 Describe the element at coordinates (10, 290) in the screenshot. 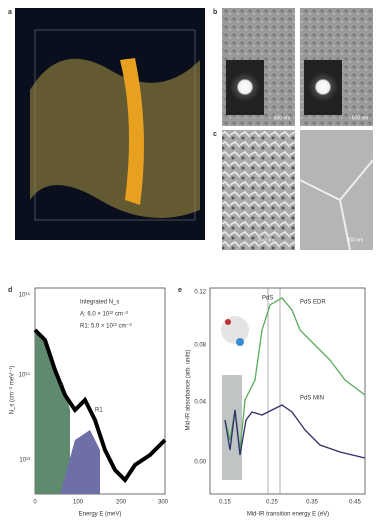

I see `panel-label: d` at that location.